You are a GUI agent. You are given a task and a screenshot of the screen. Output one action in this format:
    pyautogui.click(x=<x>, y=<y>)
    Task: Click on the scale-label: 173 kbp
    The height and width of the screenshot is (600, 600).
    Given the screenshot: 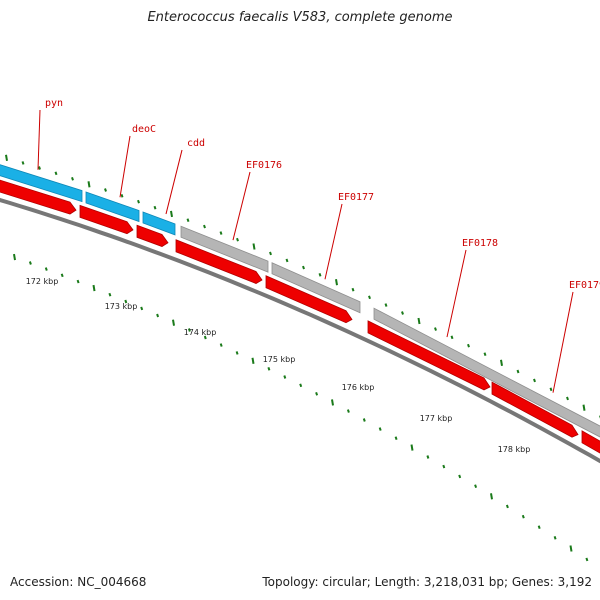 What is the action you would take?
    pyautogui.click(x=121, y=306)
    